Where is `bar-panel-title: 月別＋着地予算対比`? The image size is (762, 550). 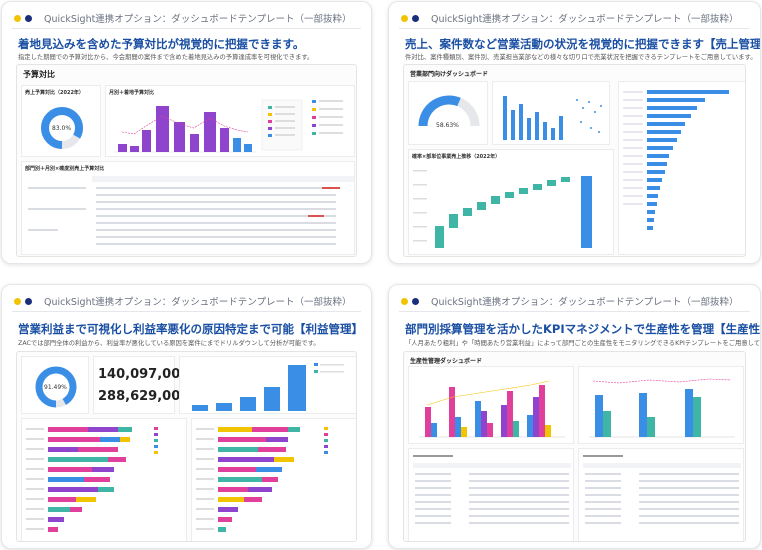
bar-panel-title: 月別＋着地予算対比 is located at coordinates (132, 93).